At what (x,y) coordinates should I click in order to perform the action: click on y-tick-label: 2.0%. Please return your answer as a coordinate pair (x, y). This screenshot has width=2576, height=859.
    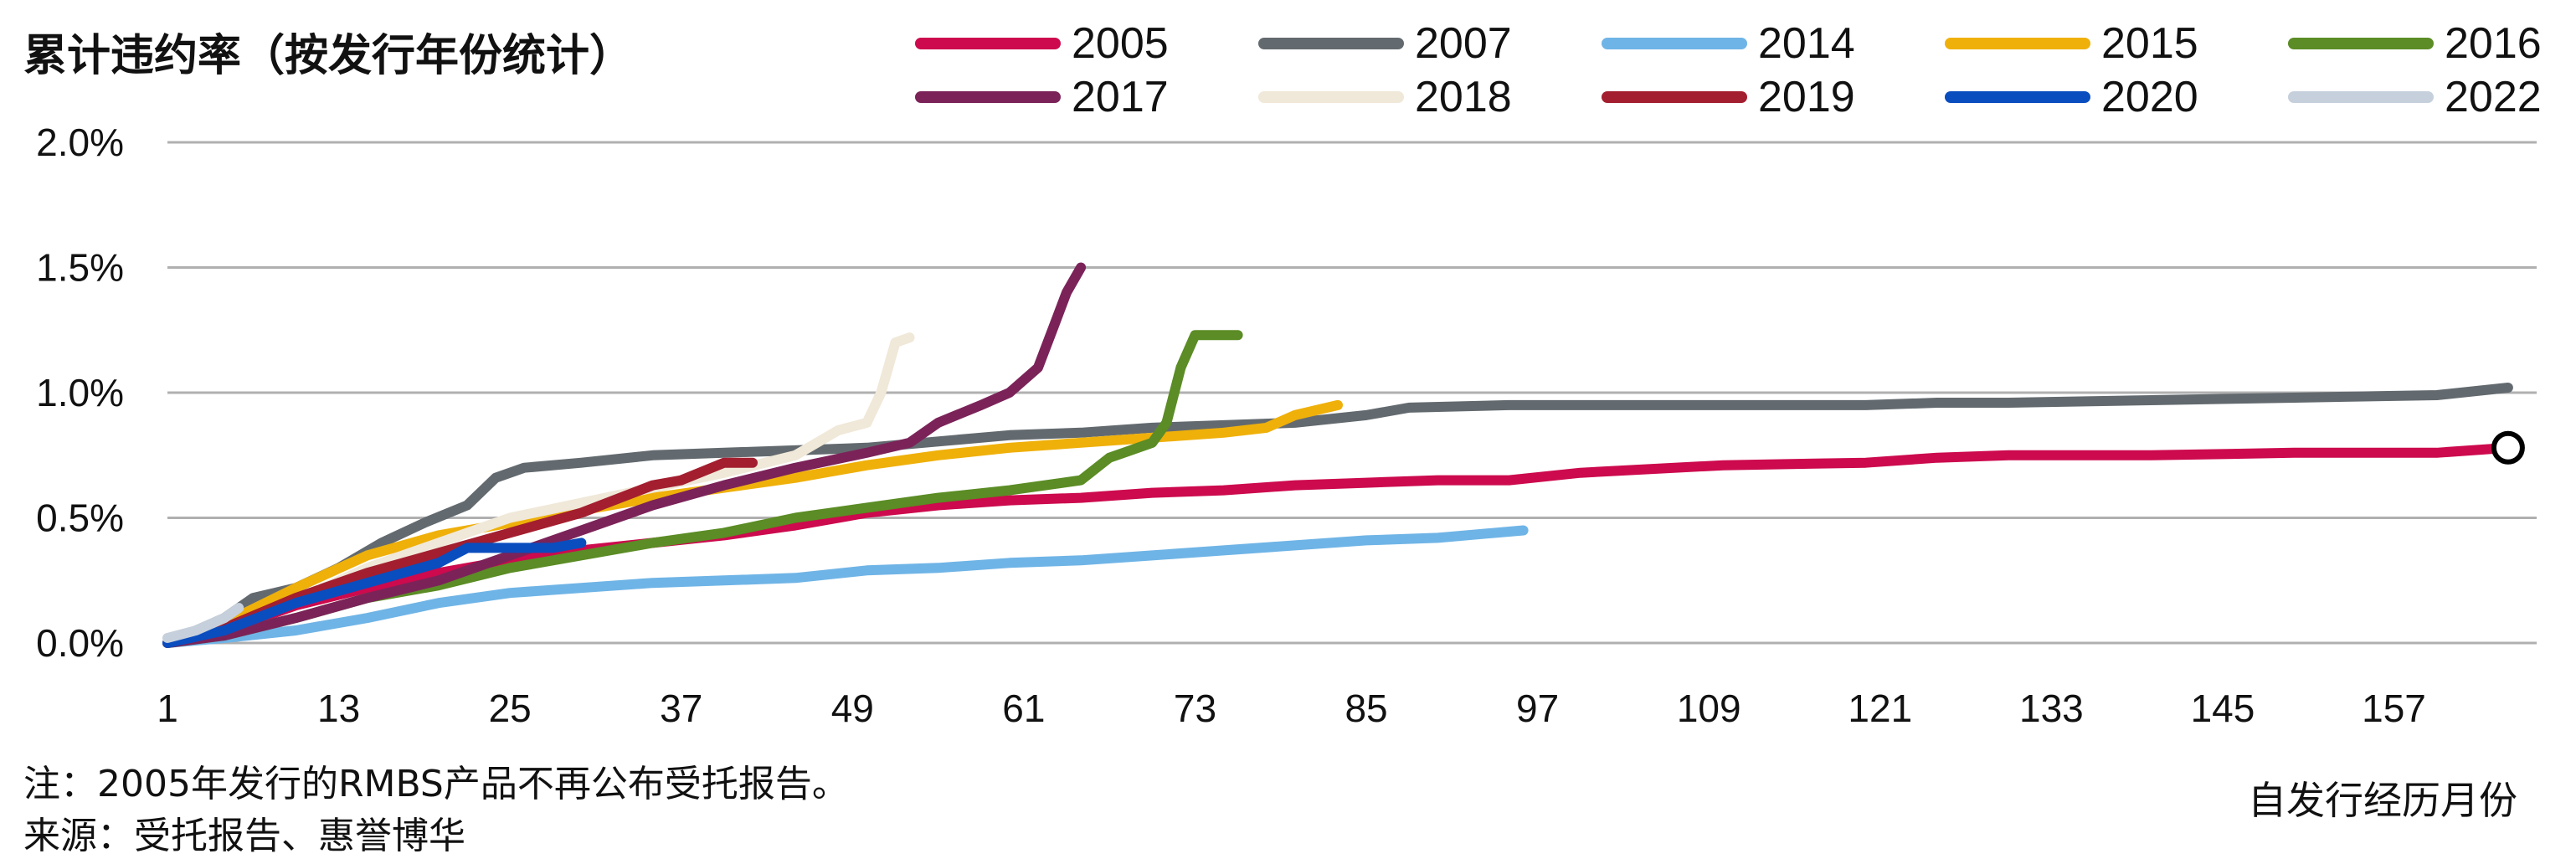
    Looking at the image, I should click on (80, 142).